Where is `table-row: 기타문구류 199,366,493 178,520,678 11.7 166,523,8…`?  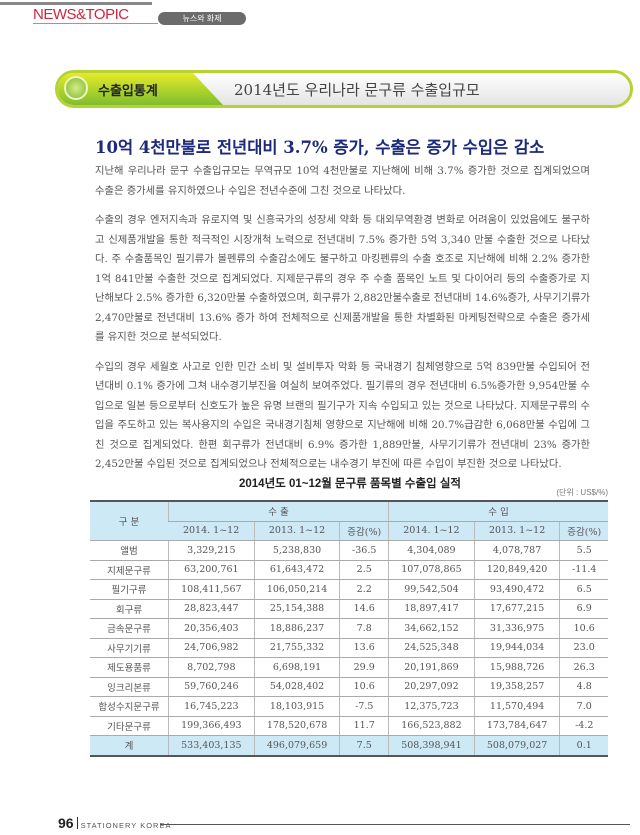 table-row: 기타문구류 199,366,493 178,520,678 11.7 166,523,8… is located at coordinates (349, 726).